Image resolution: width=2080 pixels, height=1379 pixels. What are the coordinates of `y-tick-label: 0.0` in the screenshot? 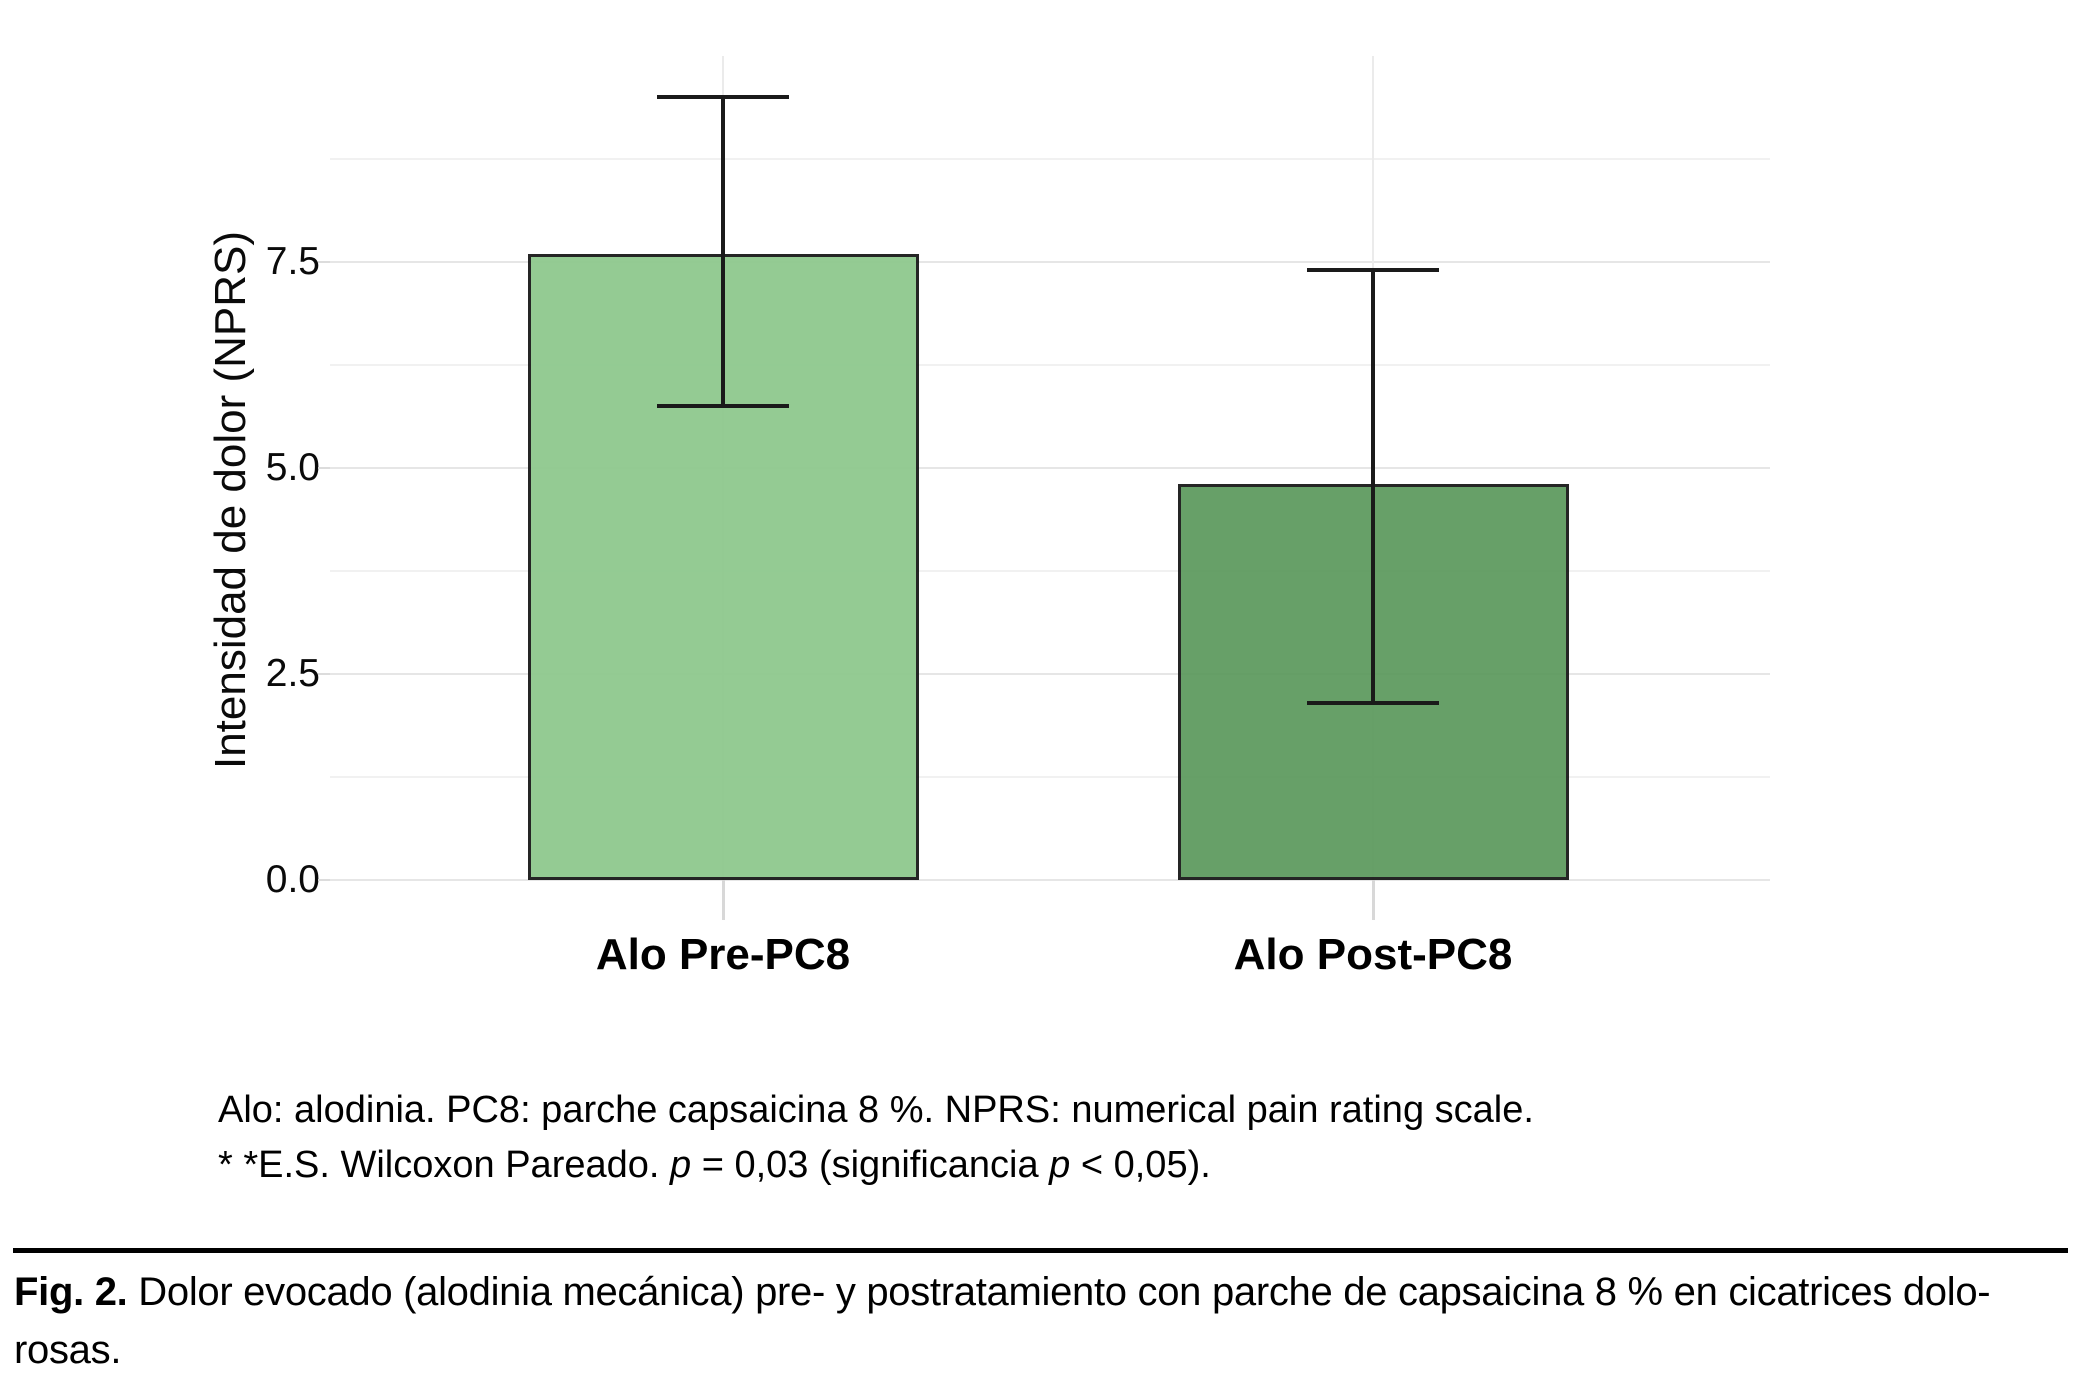 It's located at (292, 879).